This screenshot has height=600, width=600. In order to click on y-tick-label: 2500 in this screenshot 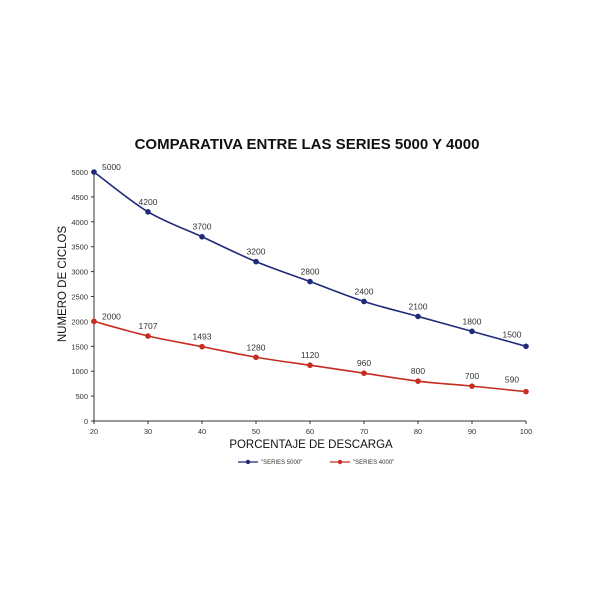, I will do `click(79, 297)`.